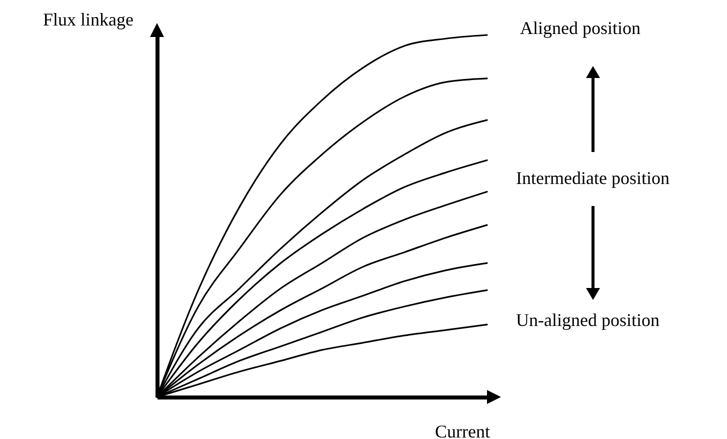  What do you see at coordinates (462, 430) in the screenshot?
I see `x-axis-title: Current` at bounding box center [462, 430].